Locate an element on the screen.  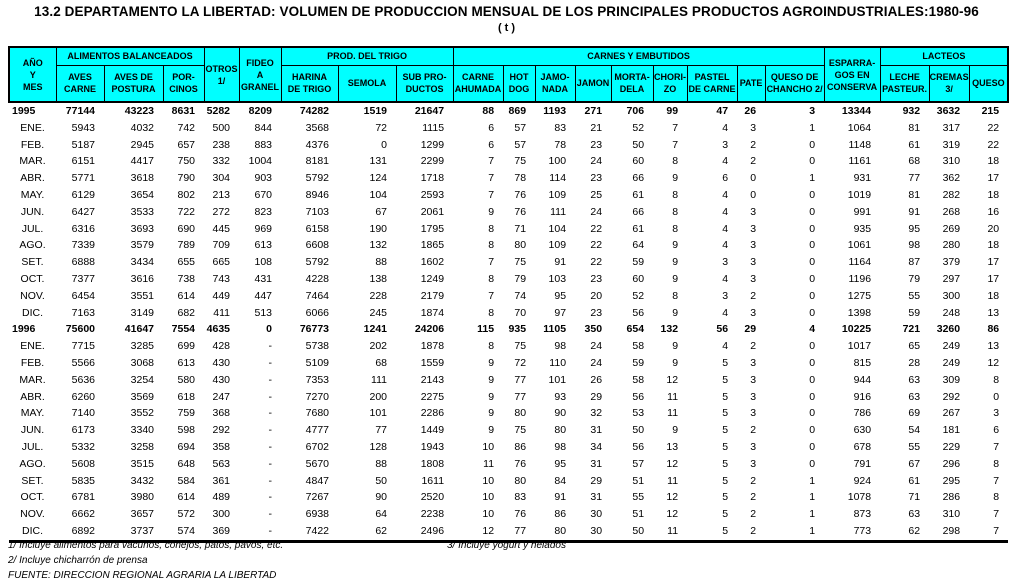
table-cell: 298 is located at coordinates (951, 530).